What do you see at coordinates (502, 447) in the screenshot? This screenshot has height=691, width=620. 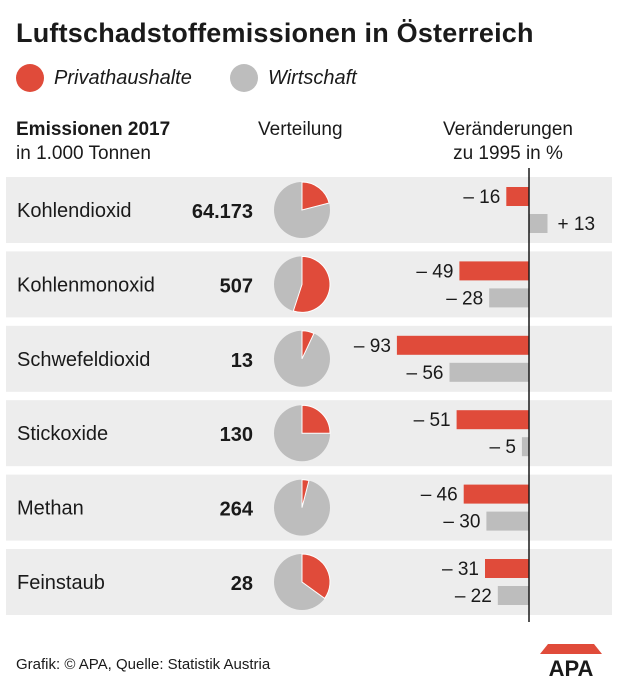 I see `bar-label-wirtschaft-stickoxide: – 5` at bounding box center [502, 447].